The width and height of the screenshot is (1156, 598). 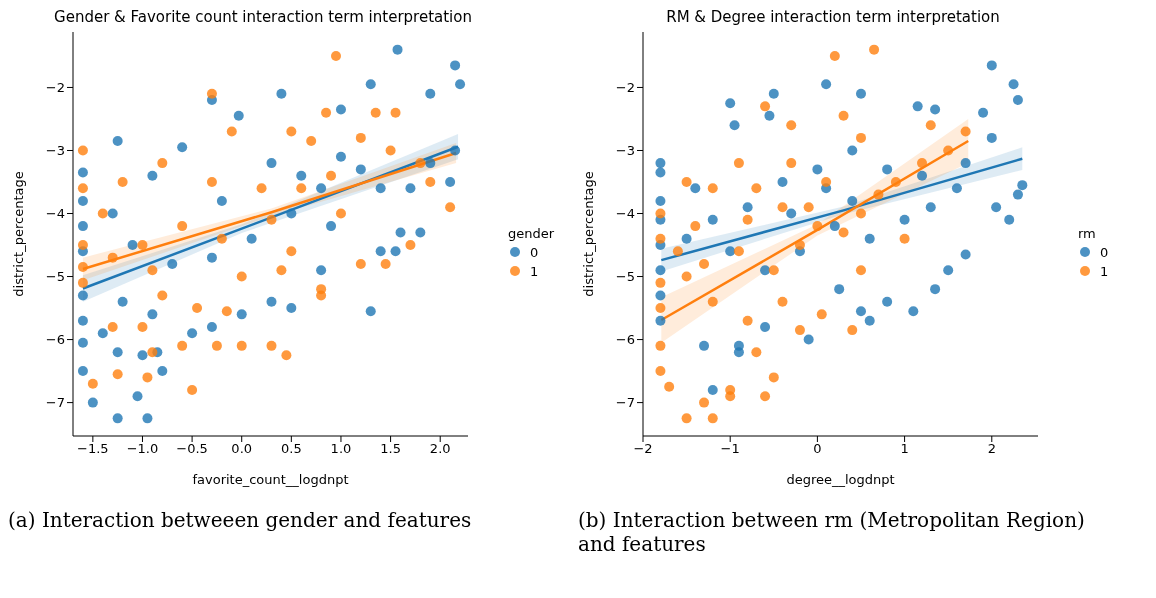 What do you see at coordinates (840, 479) in the screenshot?
I see `x-axis-title: degree__logdnpt` at bounding box center [840, 479].